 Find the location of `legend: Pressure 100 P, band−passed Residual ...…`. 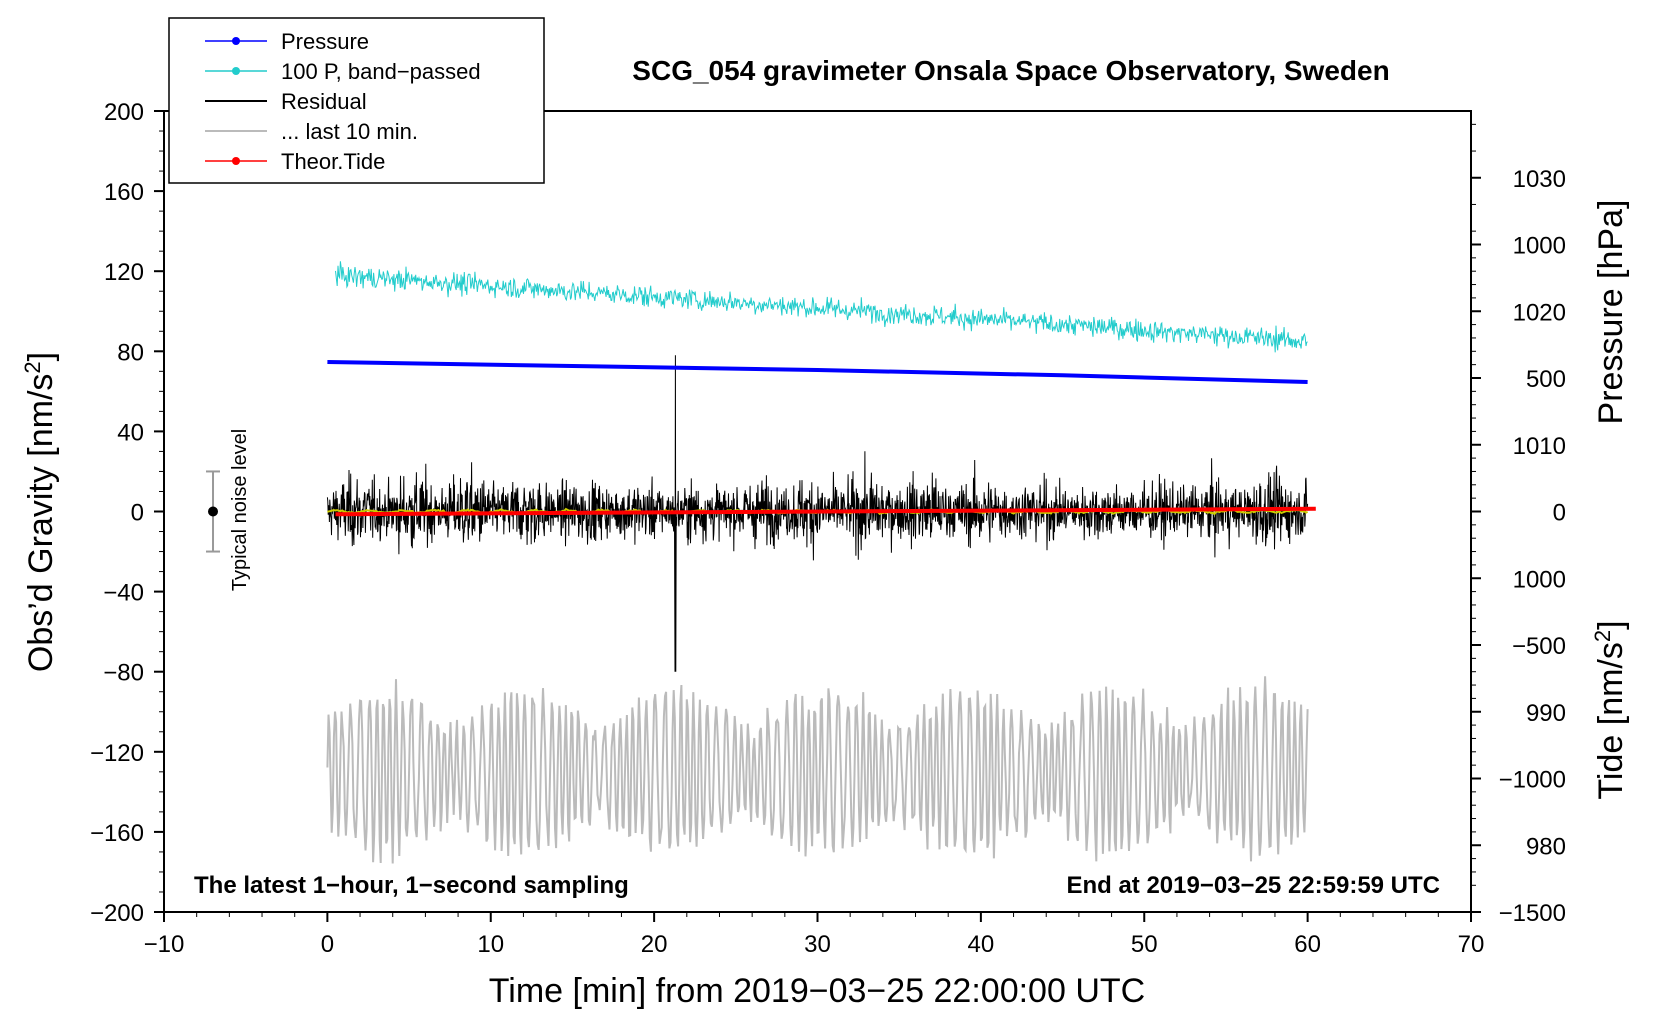

legend: Pressure 100 P, band−passed Residual ...… is located at coordinates (356, 100).